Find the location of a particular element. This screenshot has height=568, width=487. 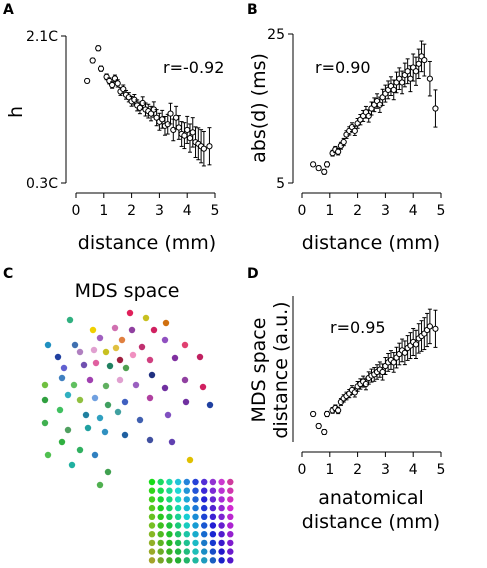

panel-b-x-label: distance (mm) is located at coordinates (371, 243).